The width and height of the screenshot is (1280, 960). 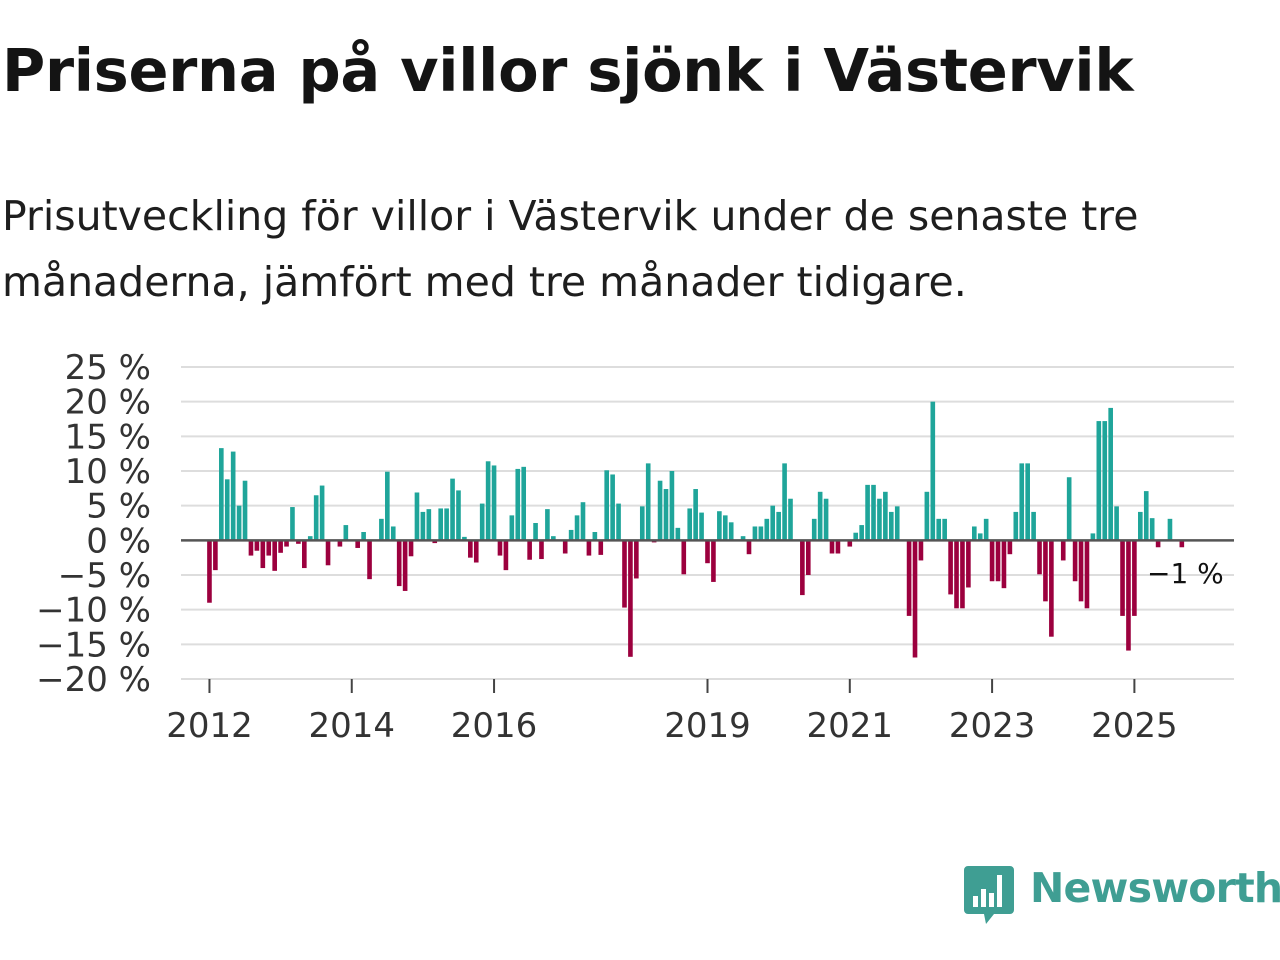 I want to click on y-tick-label: −10 %, so click(x=93, y=611).